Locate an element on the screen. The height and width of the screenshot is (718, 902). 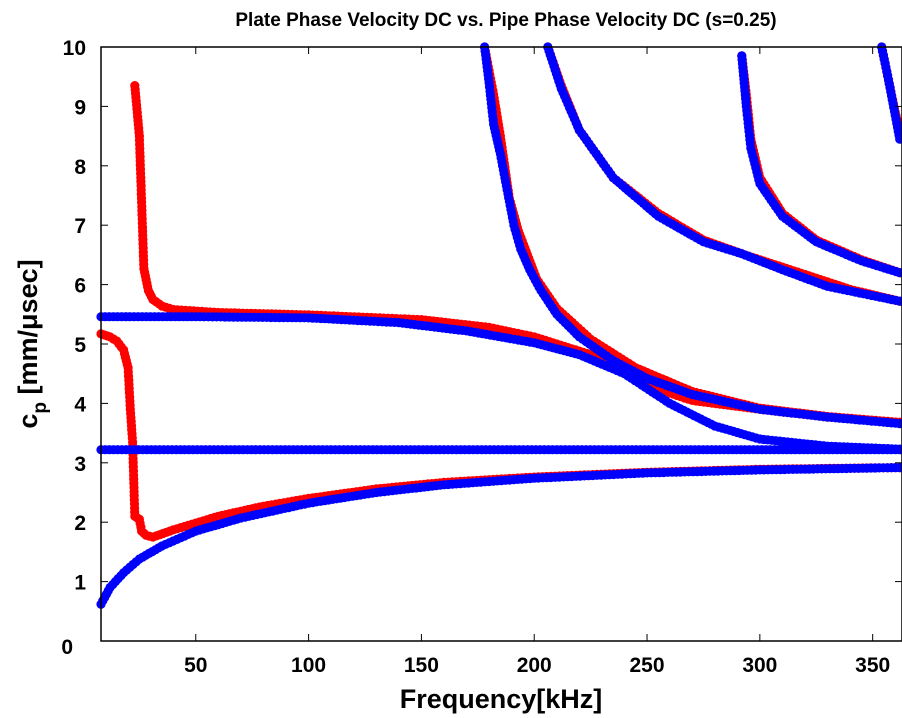
y-tick-label: 5 is located at coordinates (80, 345).